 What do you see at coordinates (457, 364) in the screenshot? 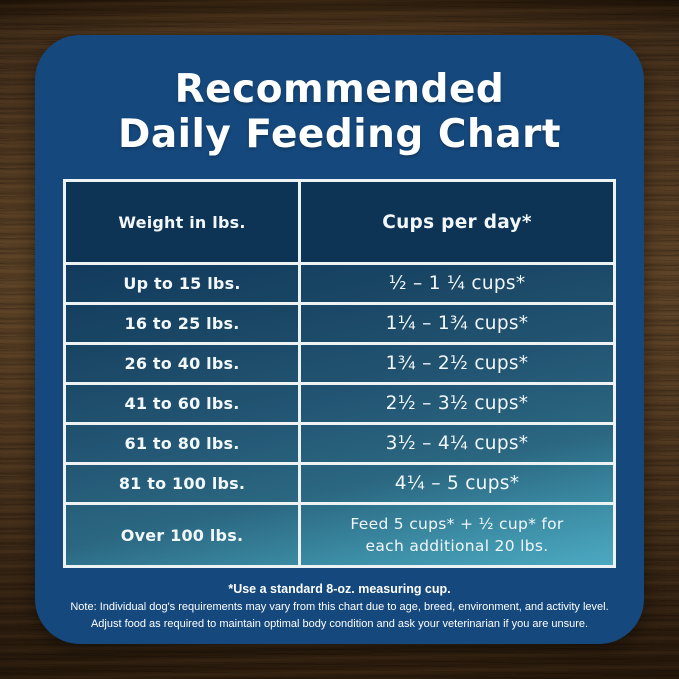
I see `cups-cell: 1¾ – 2½ cups*` at bounding box center [457, 364].